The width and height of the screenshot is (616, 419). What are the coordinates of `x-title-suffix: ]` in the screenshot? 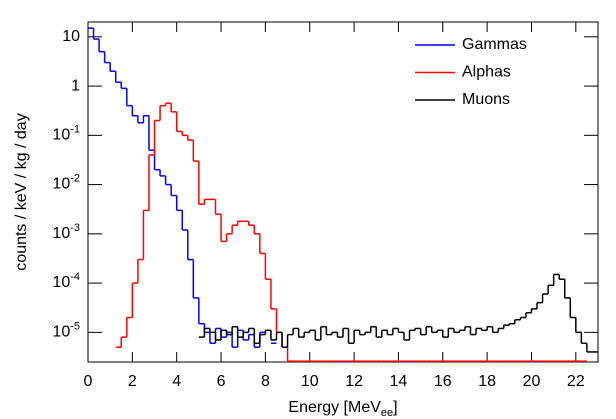 It's located at (395, 407).